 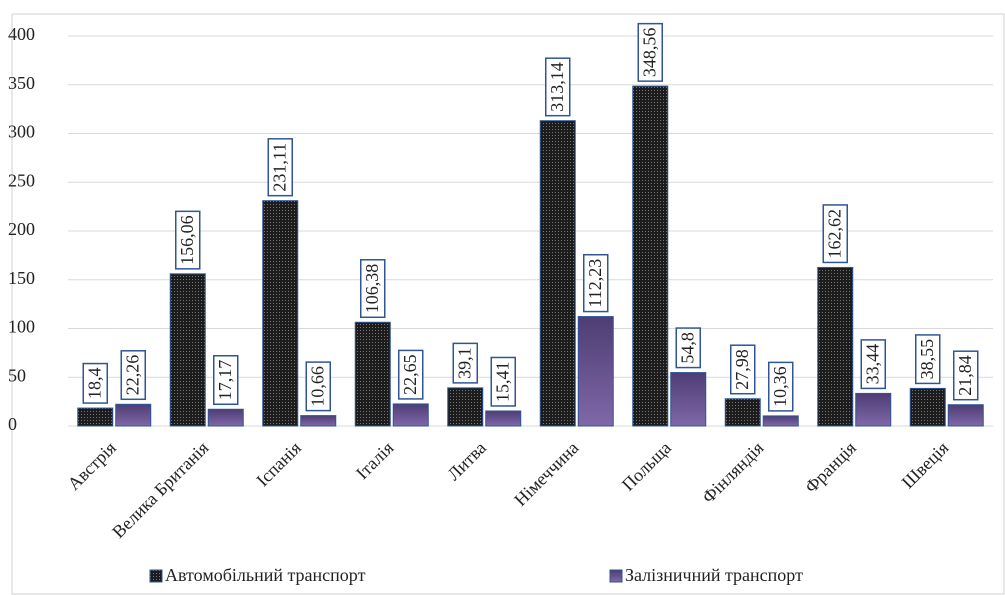 I want to click on value-label: 54,8, so click(x=687, y=348).